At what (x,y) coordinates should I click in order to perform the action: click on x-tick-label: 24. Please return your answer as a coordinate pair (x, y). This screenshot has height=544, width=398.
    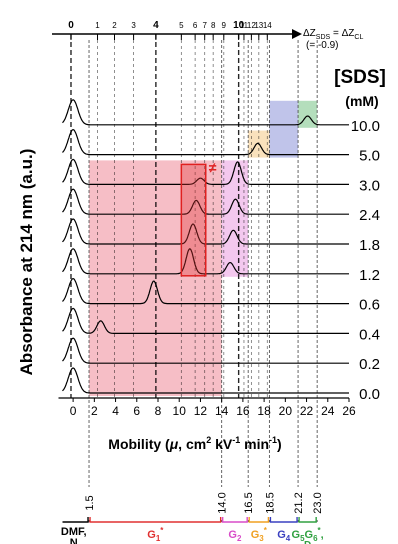
    Looking at the image, I should click on (328, 411).